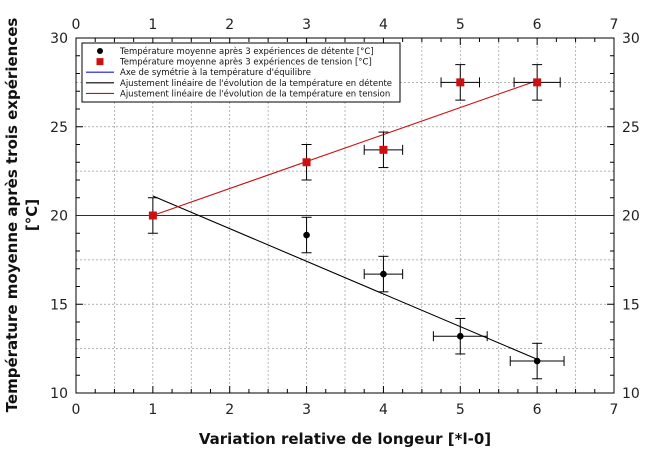 Image resolution: width=661 pixels, height=460 pixels. What do you see at coordinates (631, 39) in the screenshot?
I see `y-tick-label-right: 30` at bounding box center [631, 39].